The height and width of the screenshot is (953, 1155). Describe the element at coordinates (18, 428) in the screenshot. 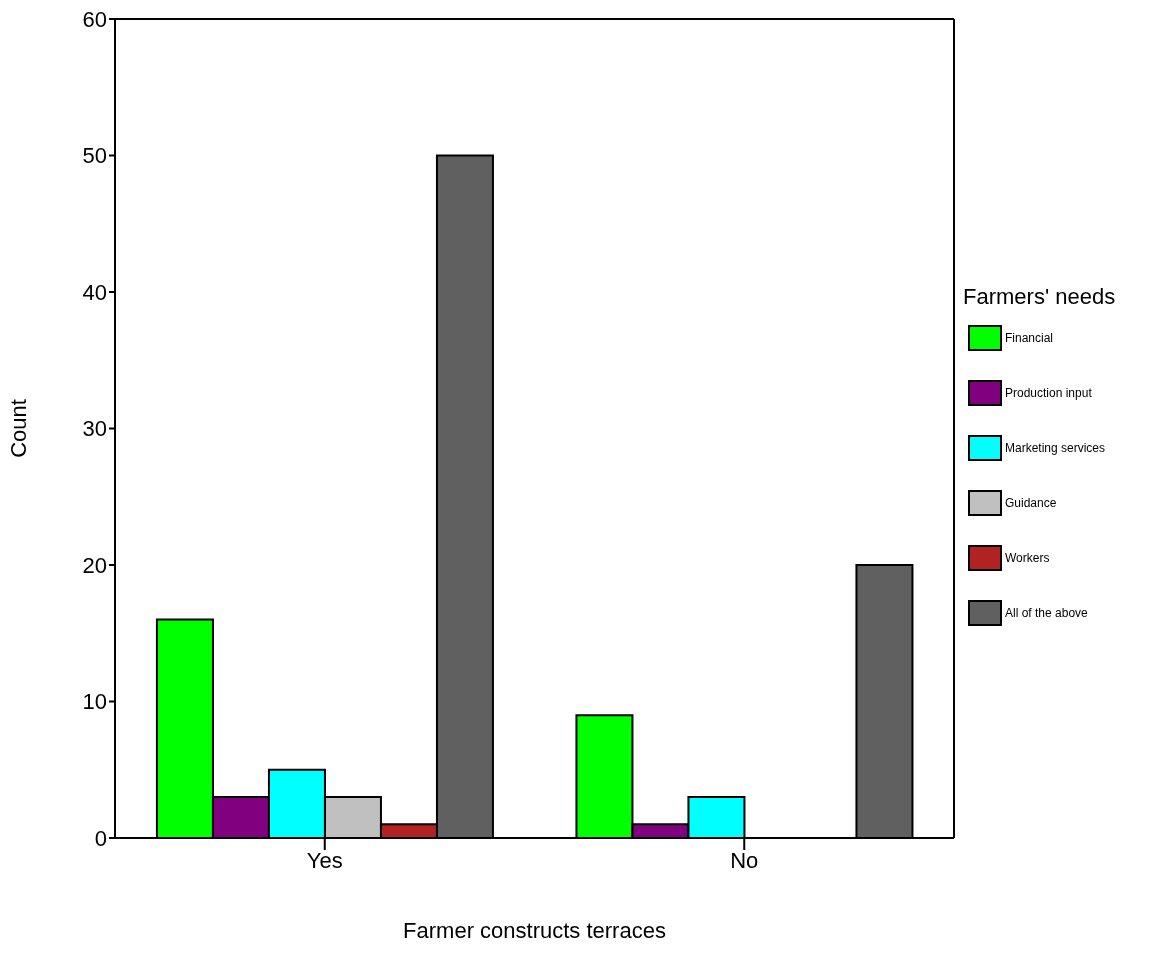

I see `y-axis-title: Count` at that location.